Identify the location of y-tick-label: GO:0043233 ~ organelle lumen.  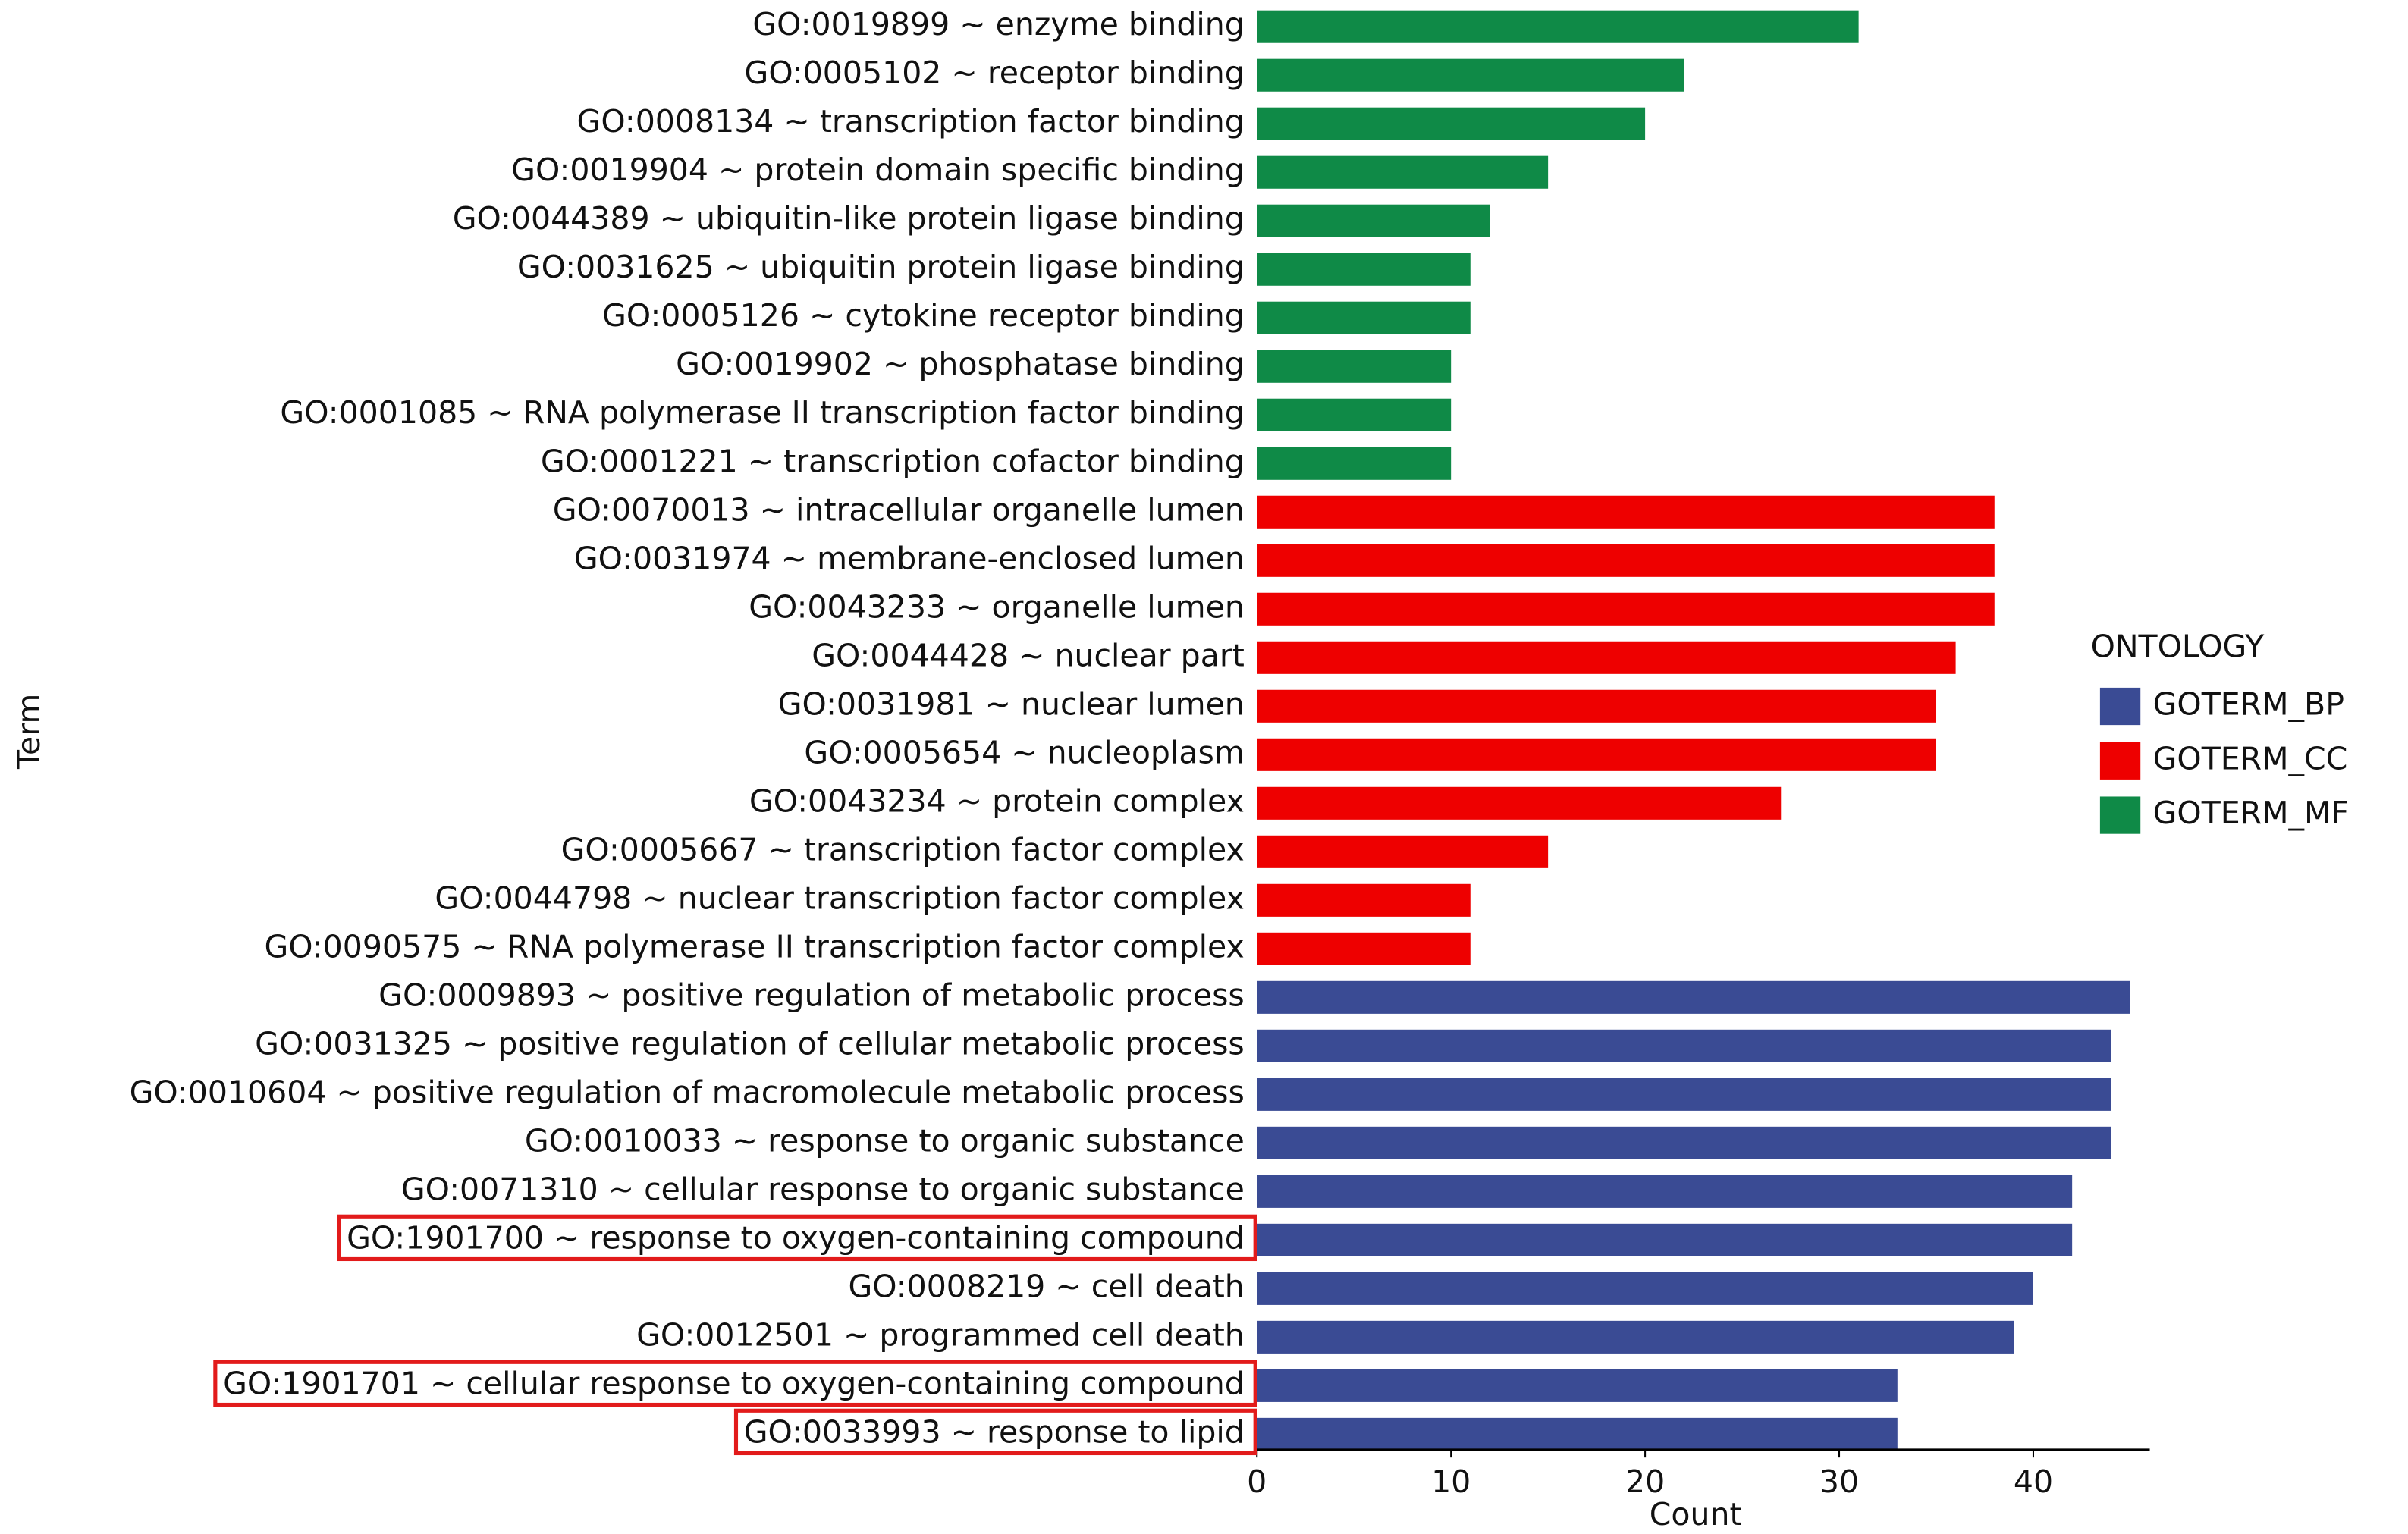
(997, 606).